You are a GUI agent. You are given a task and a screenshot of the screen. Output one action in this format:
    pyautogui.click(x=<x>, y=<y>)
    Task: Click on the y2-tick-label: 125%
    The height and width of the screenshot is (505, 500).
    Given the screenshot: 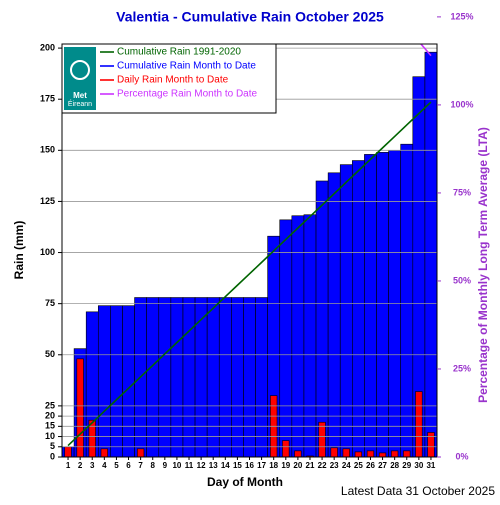 What is the action you would take?
    pyautogui.click(x=461, y=16)
    